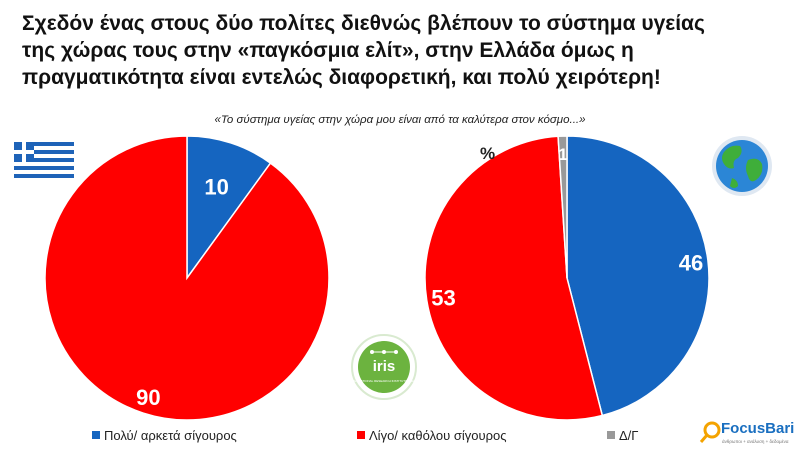 The image size is (800, 450). What do you see at coordinates (44, 160) in the screenshot?
I see `greek-flag-icon` at bounding box center [44, 160].